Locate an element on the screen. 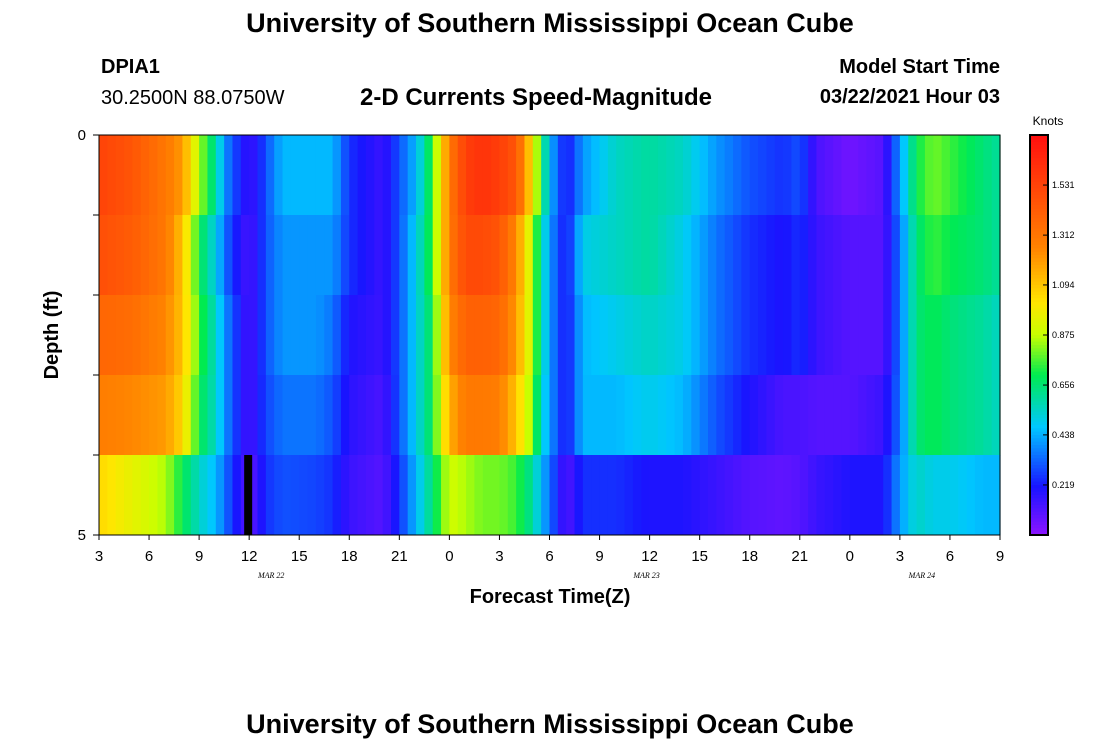 This screenshot has height=750, width=1100. colorbar-unit-label: Knots is located at coordinates (1048, 121).